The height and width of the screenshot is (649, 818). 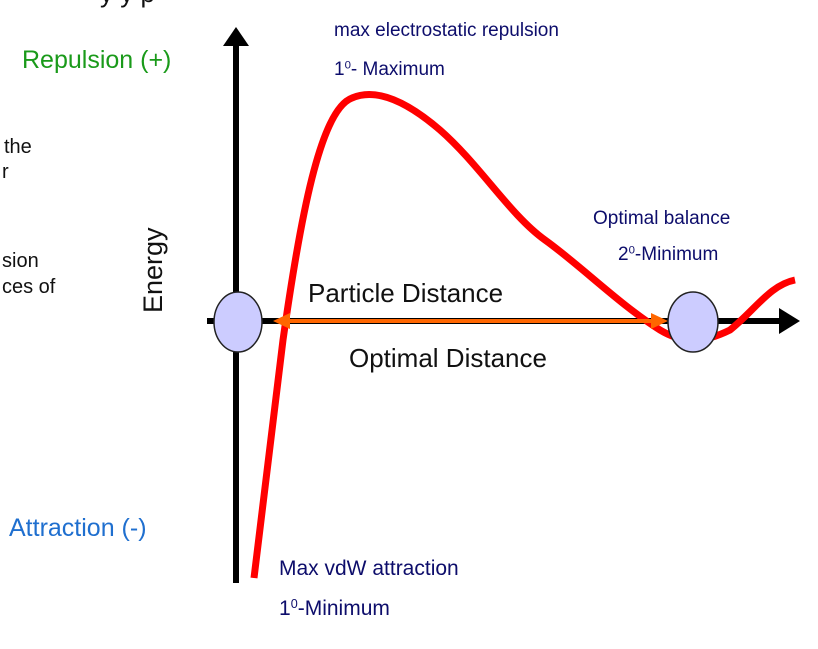 I want to click on cropped-text-fragment: the, so click(x=18, y=147).